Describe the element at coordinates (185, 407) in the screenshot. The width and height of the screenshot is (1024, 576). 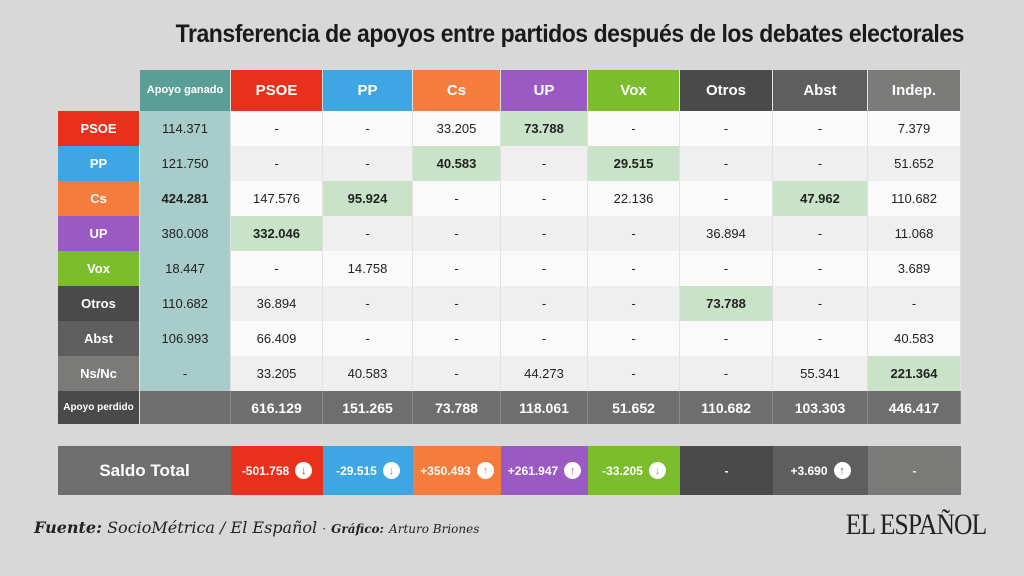
I see `lost-empty-cell` at that location.